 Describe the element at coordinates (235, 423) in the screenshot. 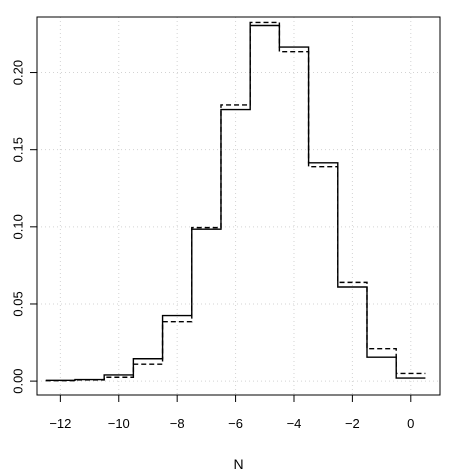

I see `x-tick-label-3: −6` at that location.